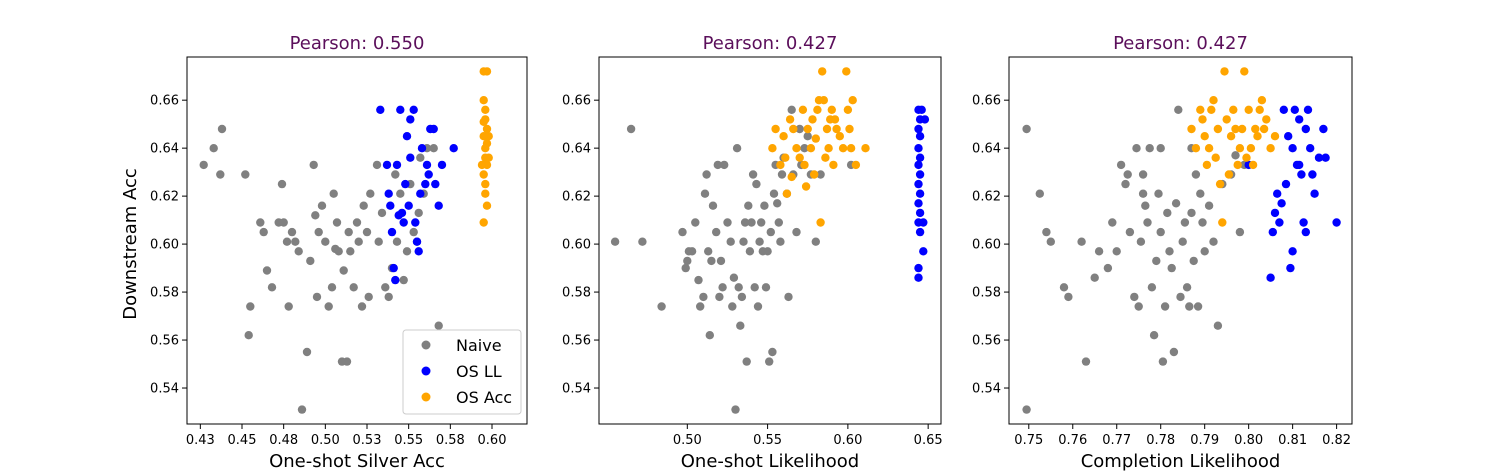  I want to click on y-tick-label: 0.66, so click(576, 101).